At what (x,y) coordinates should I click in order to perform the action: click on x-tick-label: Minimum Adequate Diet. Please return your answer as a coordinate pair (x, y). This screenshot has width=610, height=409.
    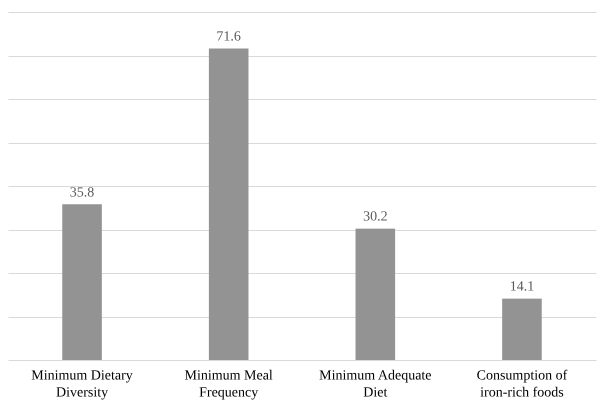
    Looking at the image, I should click on (375, 384).